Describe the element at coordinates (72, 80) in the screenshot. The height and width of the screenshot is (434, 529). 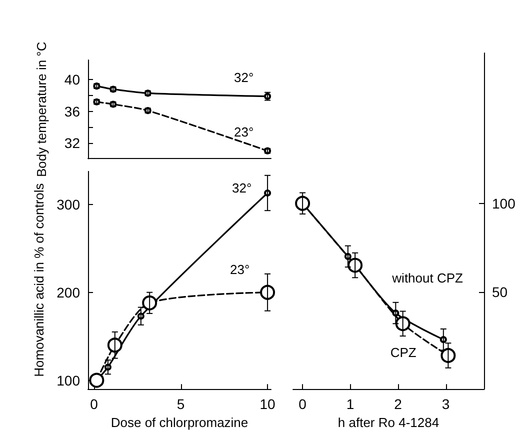
I see `y-tick-label: 40` at that location.